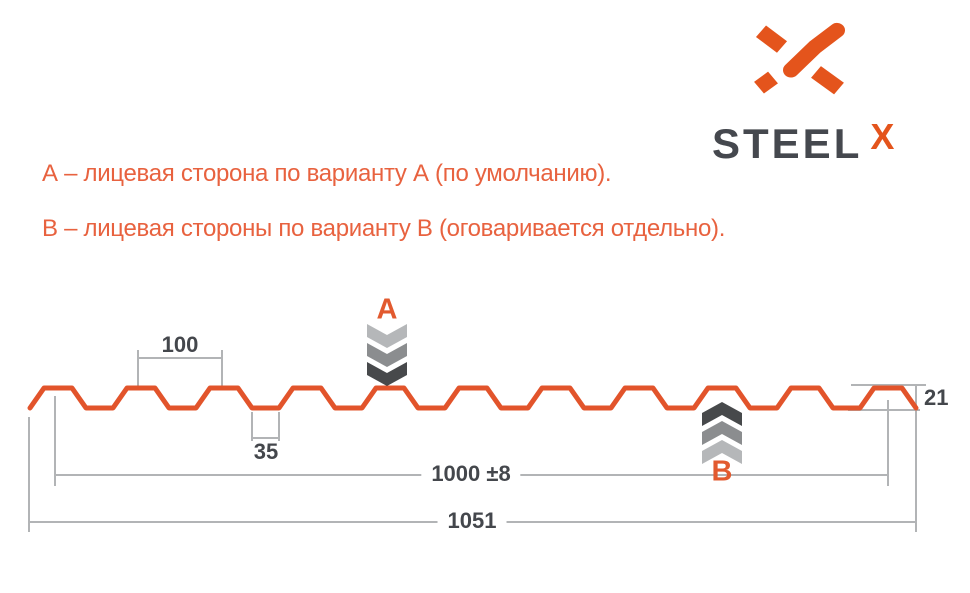 This screenshot has width=970, height=593. Describe the element at coordinates (787, 143) in the screenshot. I see `brand-word: STEEL` at that location.